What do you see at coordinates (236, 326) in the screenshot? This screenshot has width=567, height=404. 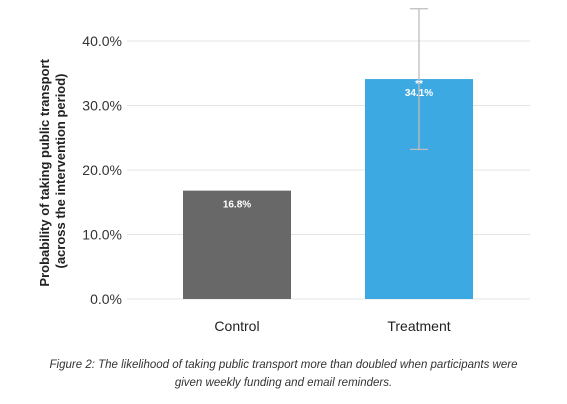 I see `x-category-label: Control` at bounding box center [236, 326].